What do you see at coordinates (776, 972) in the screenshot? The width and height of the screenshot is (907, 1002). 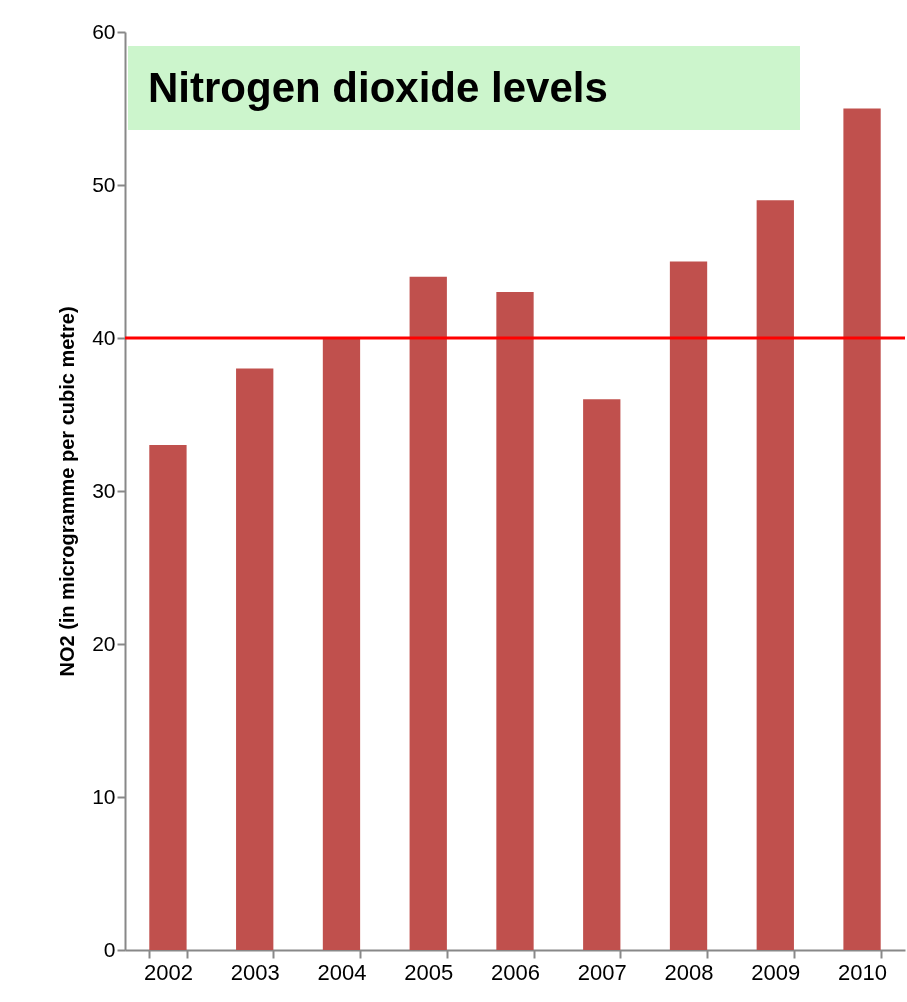 I see `x-tick-label: 2009` at bounding box center [776, 972].